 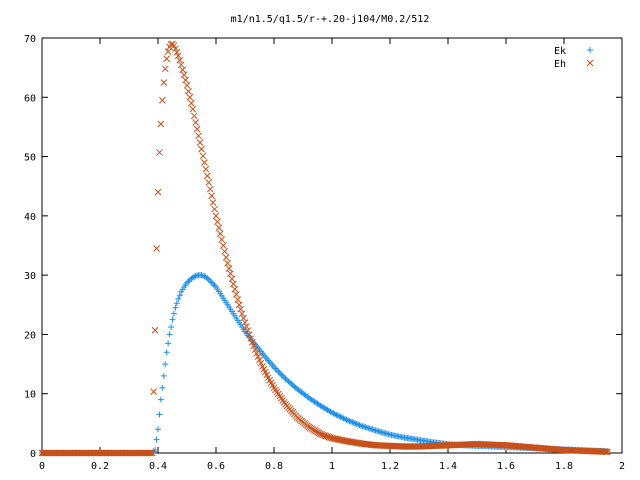 I want to click on x-tick-label: 2, so click(x=622, y=466).